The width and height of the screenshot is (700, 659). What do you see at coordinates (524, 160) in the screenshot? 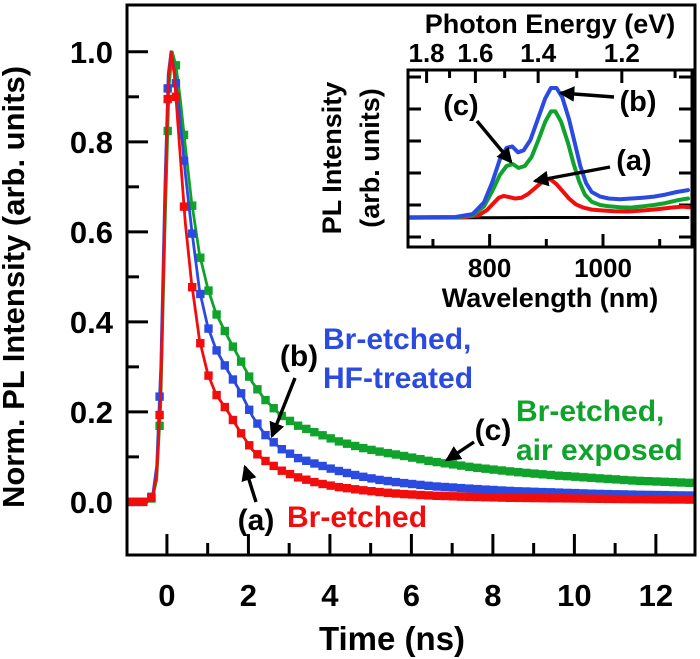
I see `inset-axis-tick-labels: 1.8 1.6 1.4 1.2 800 1000` at bounding box center [524, 160].